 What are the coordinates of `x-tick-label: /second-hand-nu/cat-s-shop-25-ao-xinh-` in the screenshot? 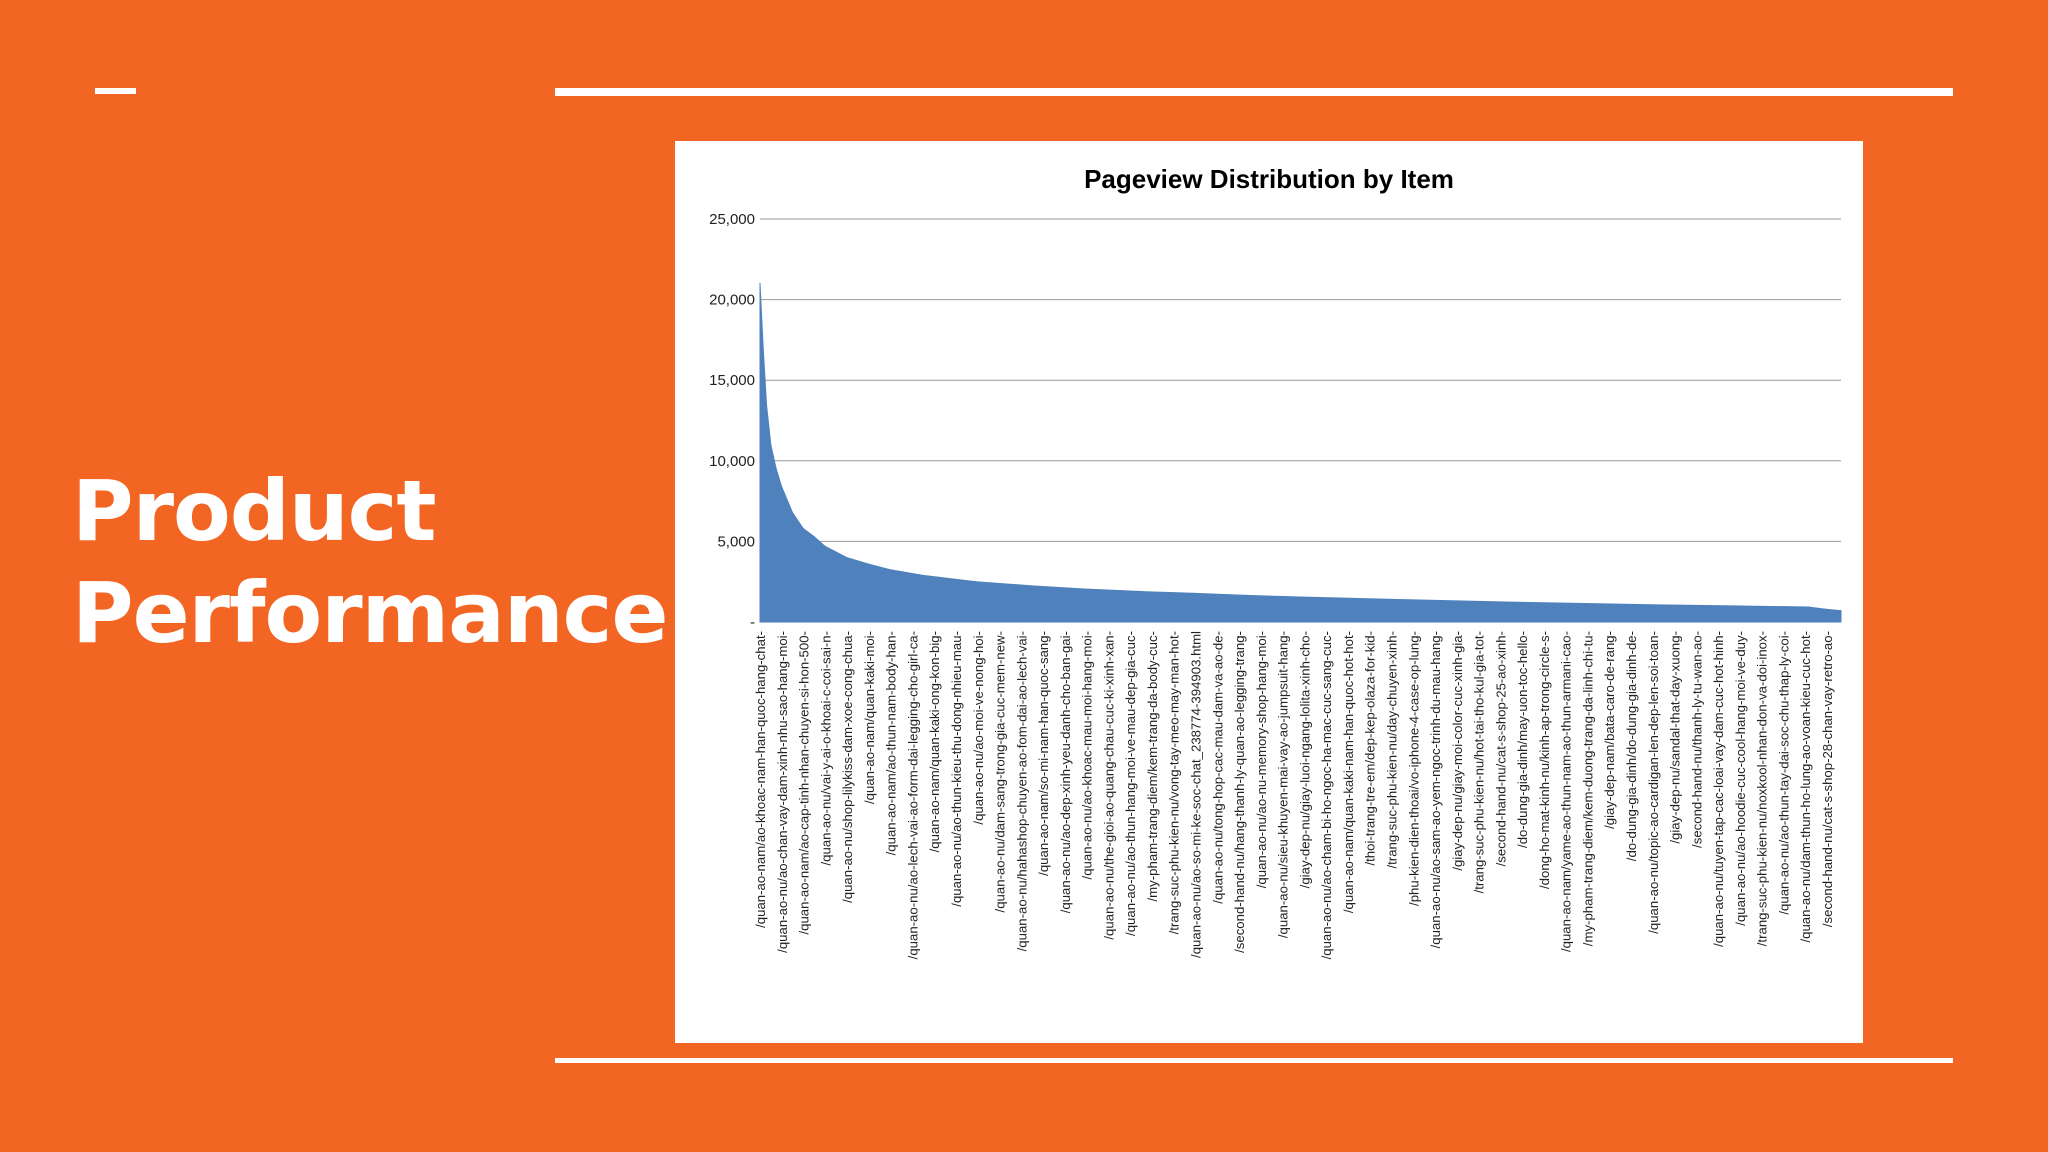 It's located at (1500, 748).